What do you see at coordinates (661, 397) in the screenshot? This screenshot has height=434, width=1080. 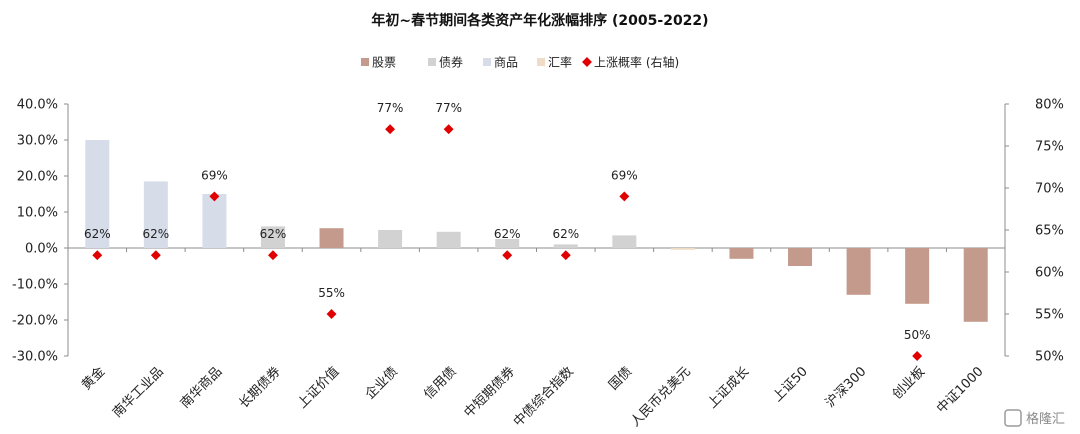 I see `category-label: 人民币兑美元` at bounding box center [661, 397].